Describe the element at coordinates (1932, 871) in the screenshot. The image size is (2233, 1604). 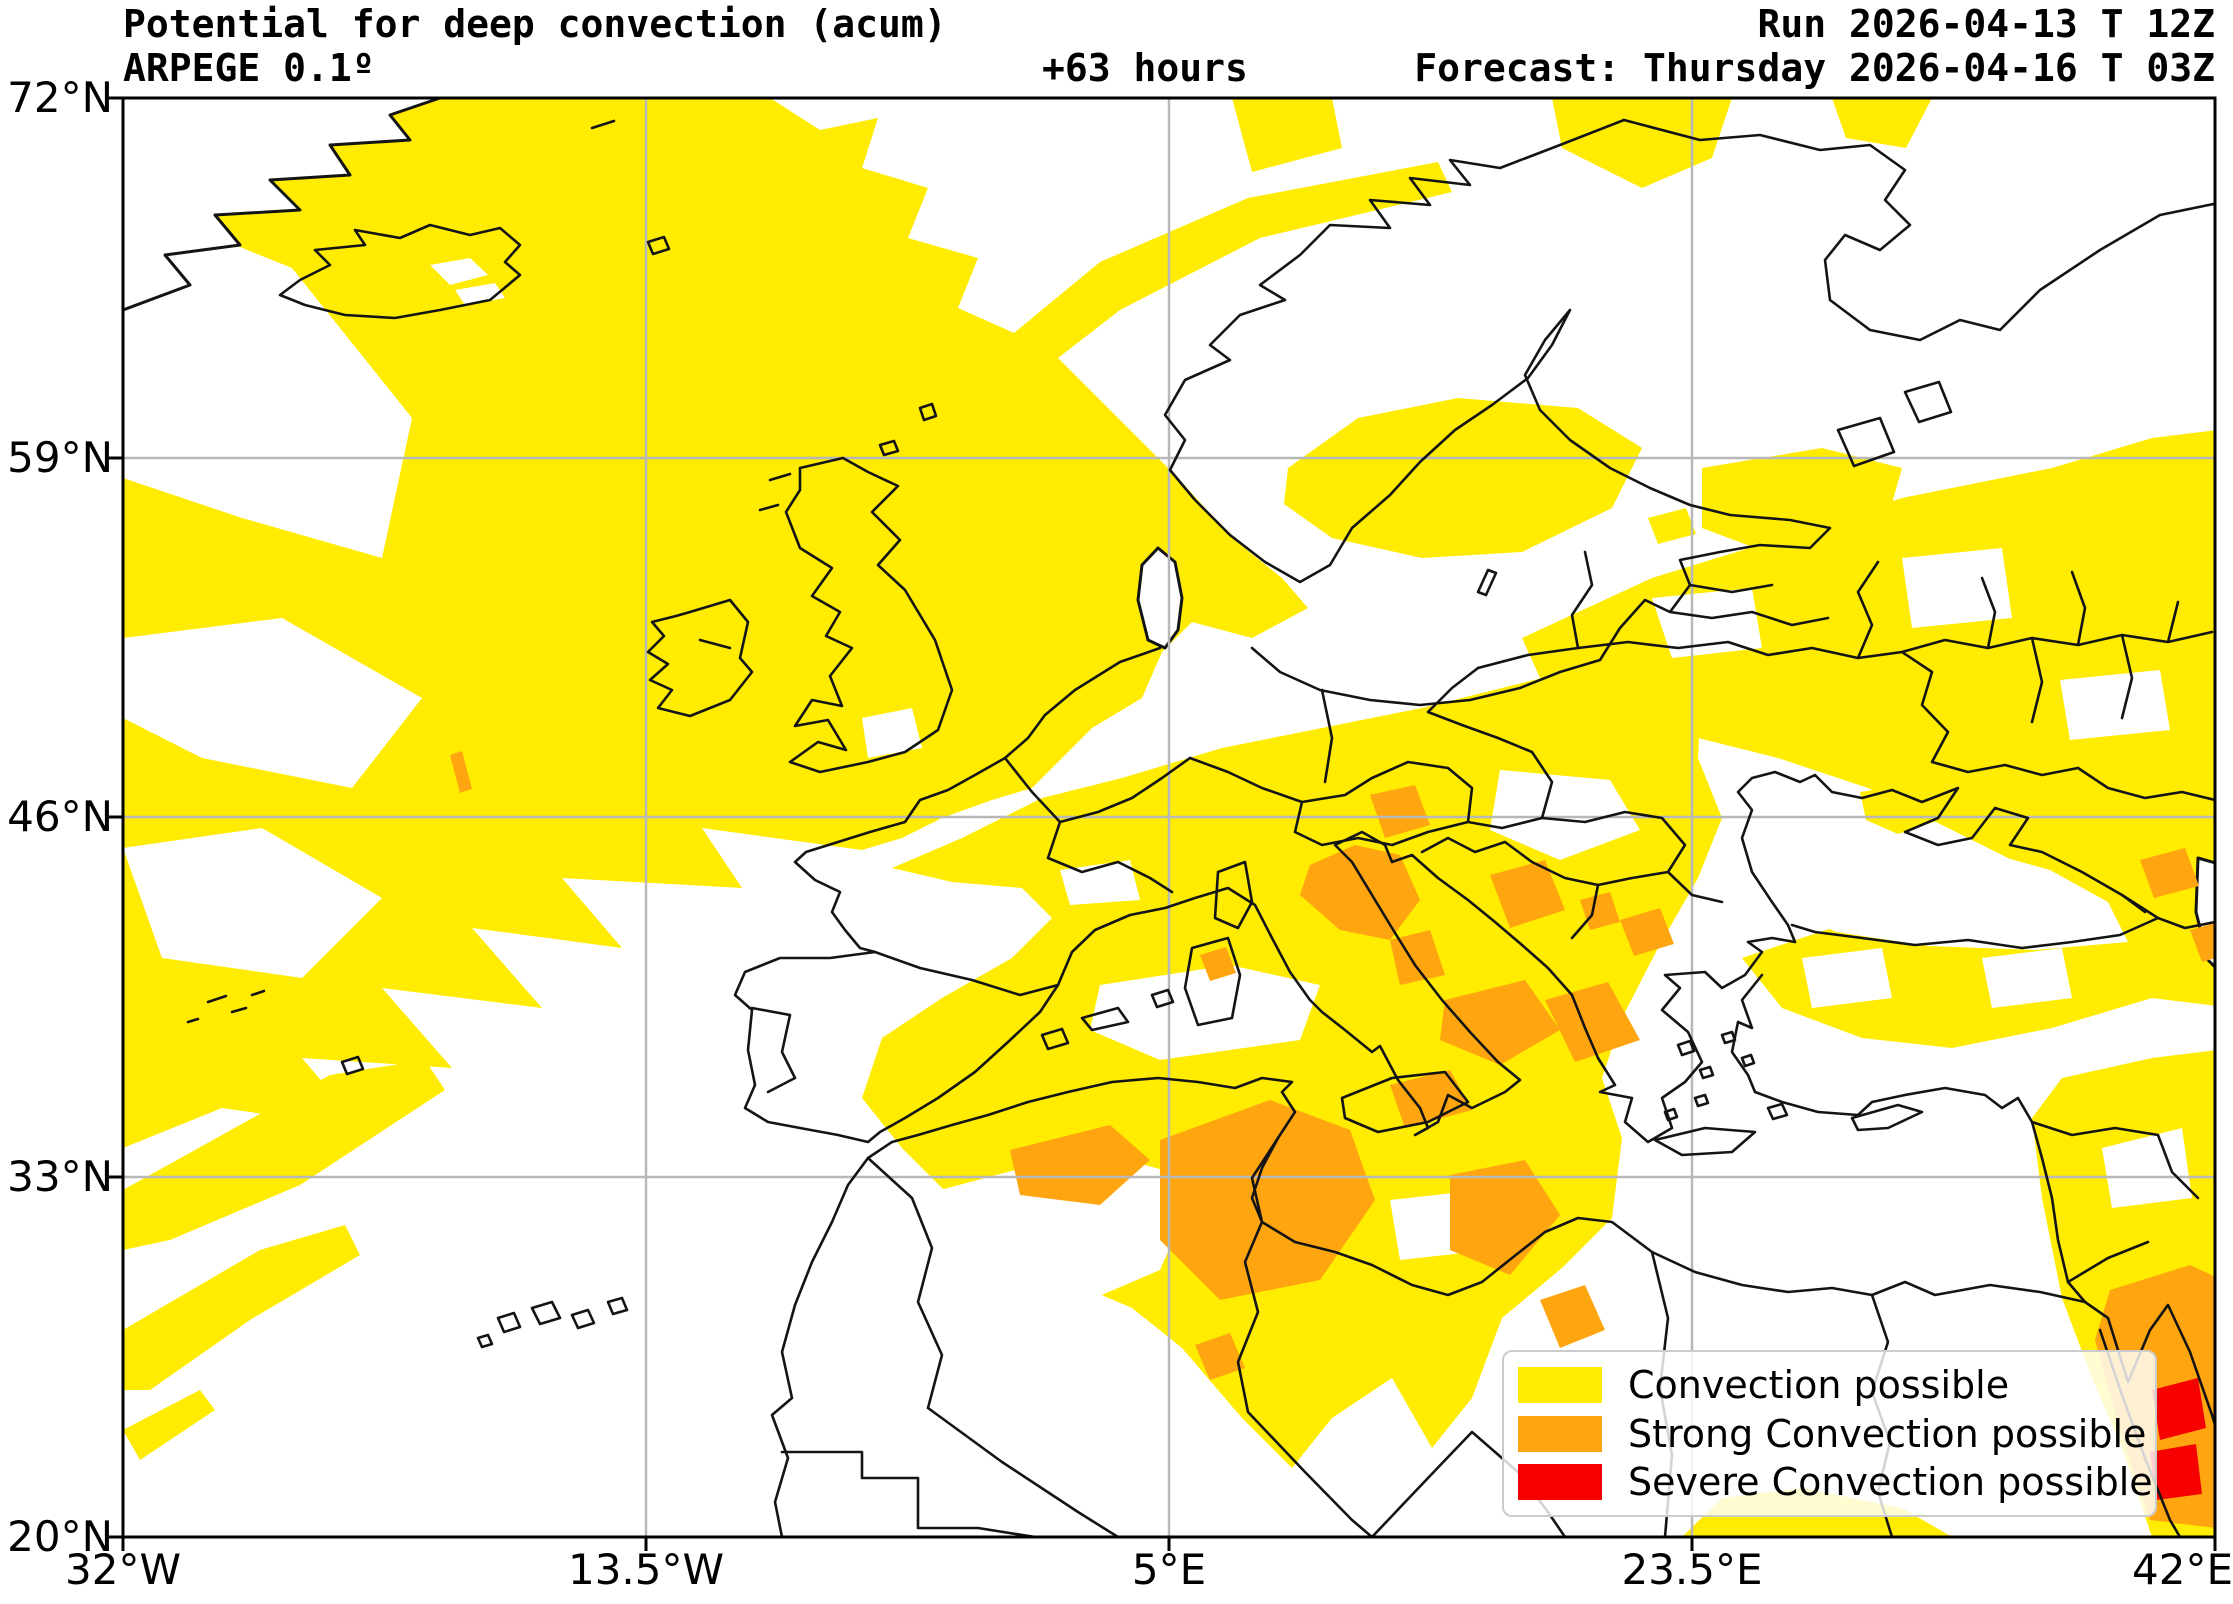
I see `black-sea-white` at that location.